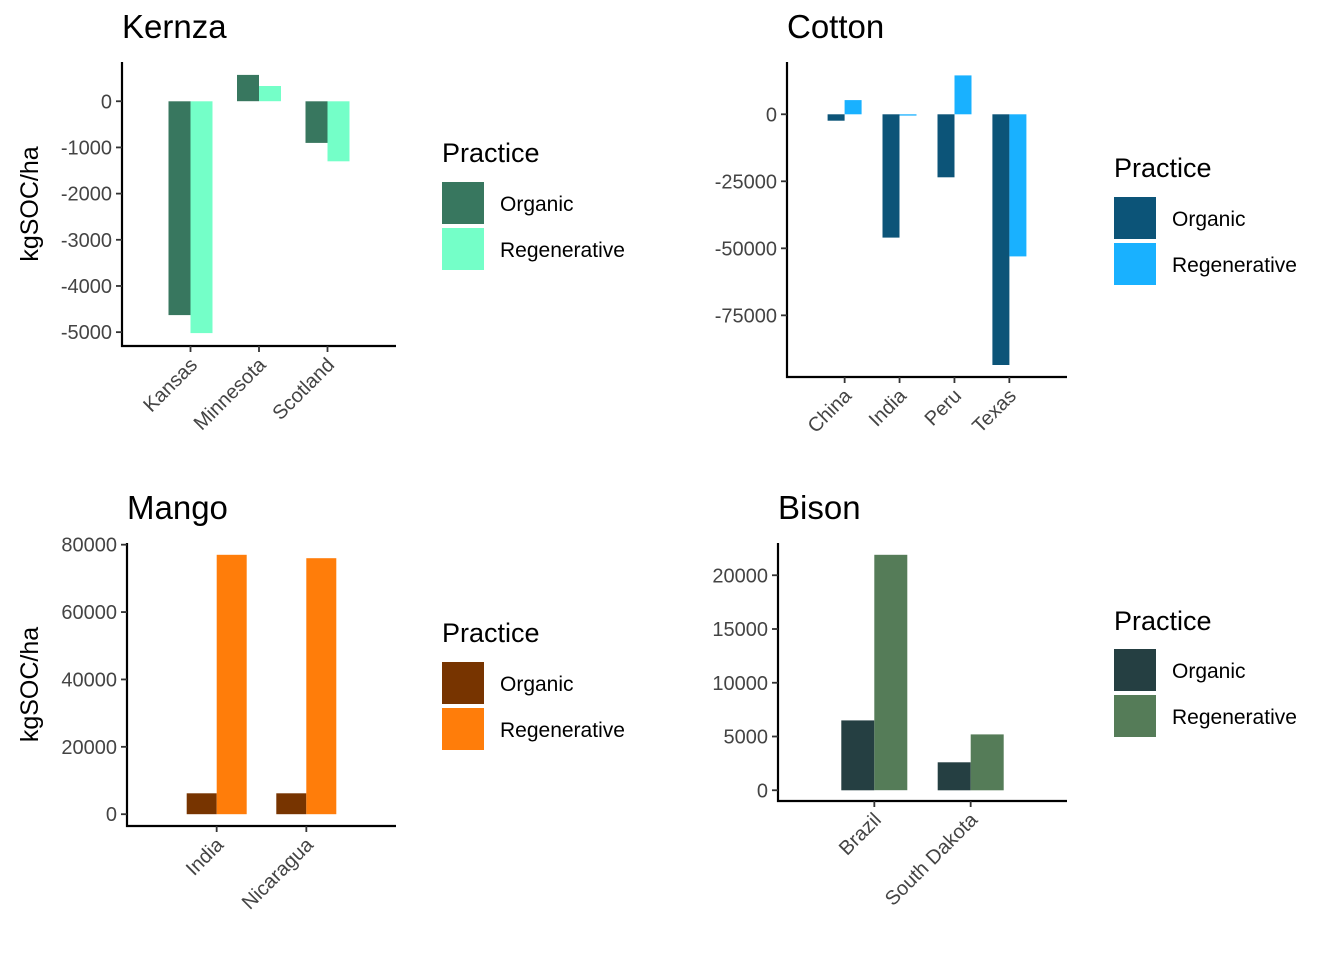 This screenshot has height=960, width=1344. I want to click on bar-regenerative-kansas, so click(201, 217).